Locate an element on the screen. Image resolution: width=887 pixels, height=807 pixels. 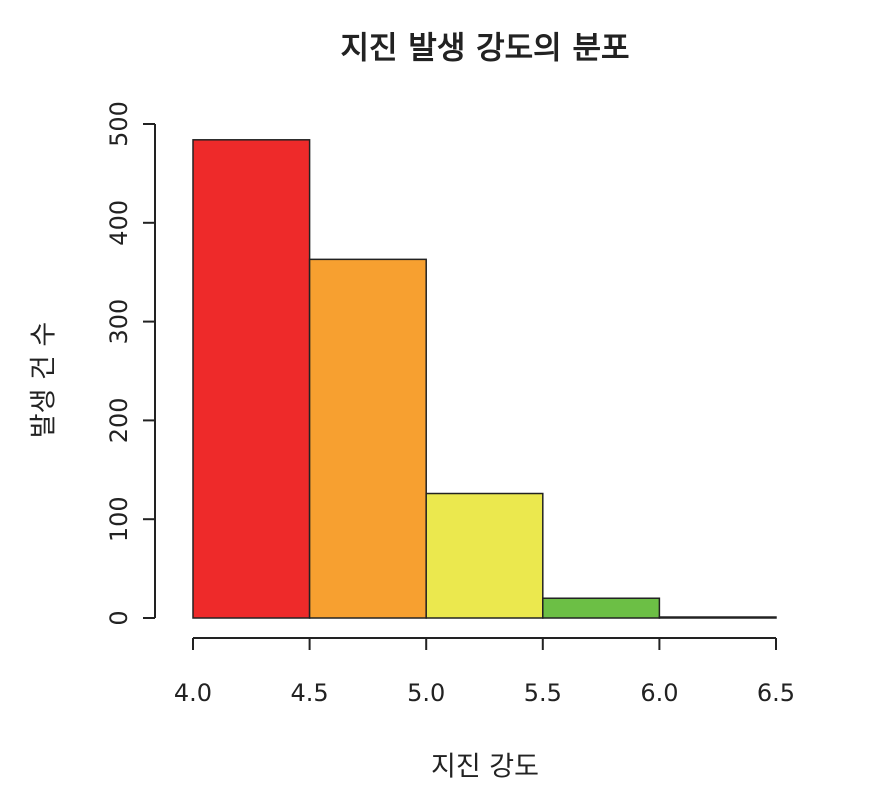
x-tick-label: 4.5 is located at coordinates (310, 693).